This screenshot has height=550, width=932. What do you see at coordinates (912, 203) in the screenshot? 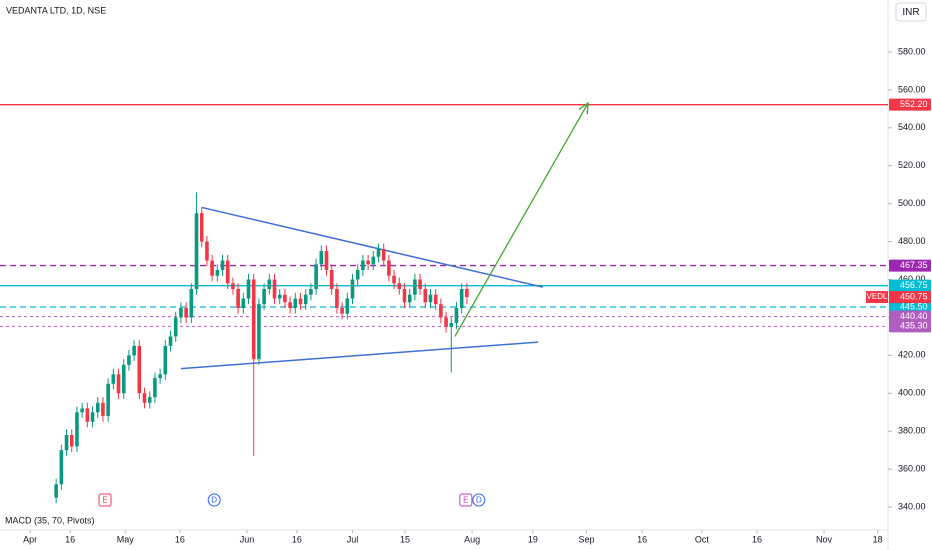
I see `y-tick-label: 500.00` at bounding box center [912, 203].